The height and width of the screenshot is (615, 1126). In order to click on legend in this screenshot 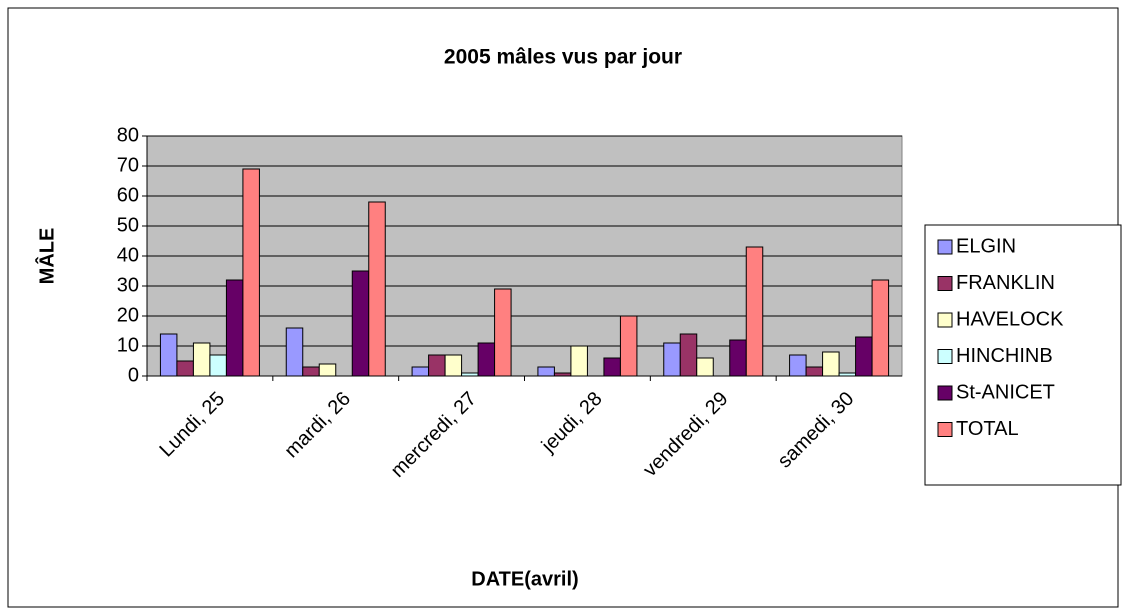, I will do `click(1023, 355)`.